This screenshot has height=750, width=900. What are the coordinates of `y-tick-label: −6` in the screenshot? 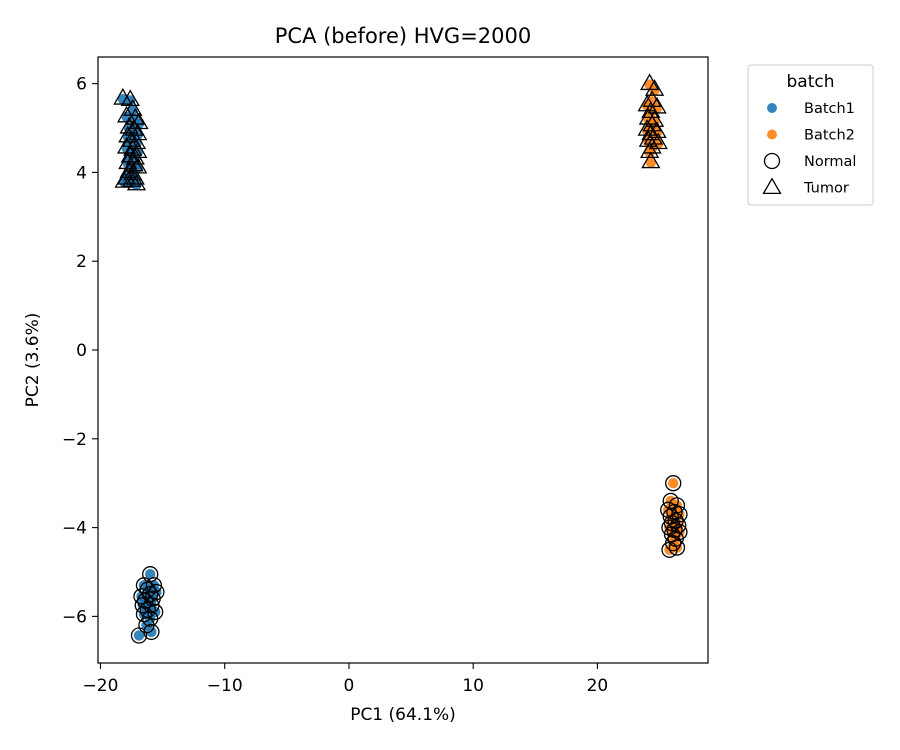 It's located at (74, 617).